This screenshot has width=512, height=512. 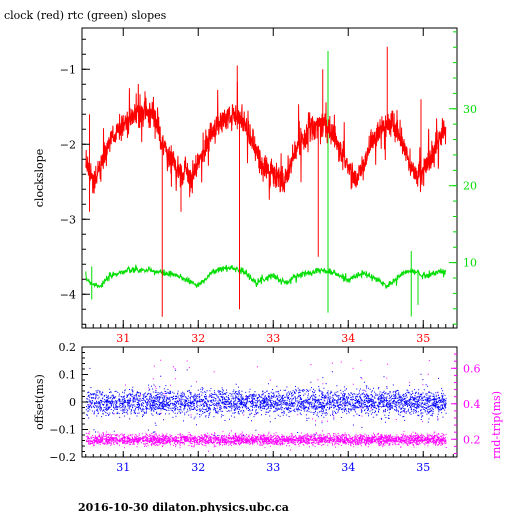 I want to click on bot-ytick-label-3: −0.1, so click(x=62, y=430).